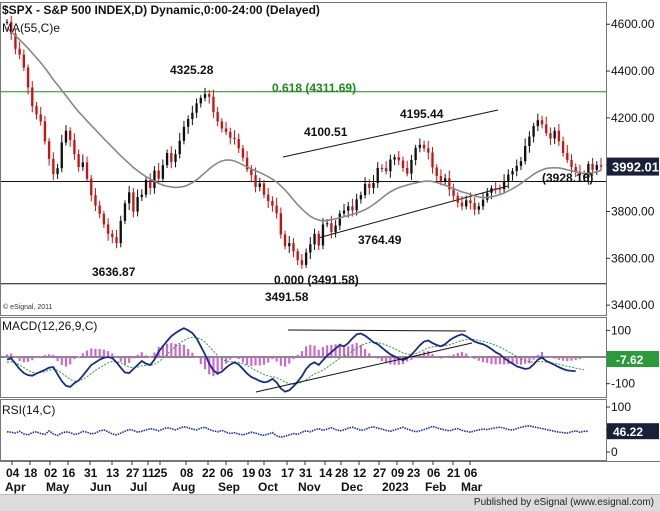 The image size is (660, 511). I want to click on x-day-label: 11, so click(148, 473).